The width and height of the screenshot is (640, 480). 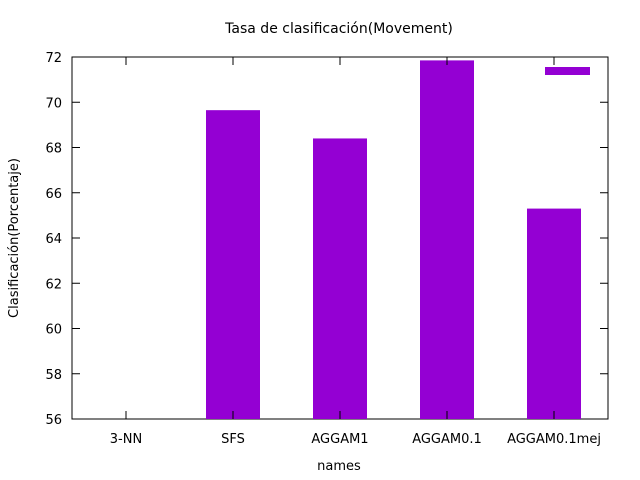 What do you see at coordinates (53, 194) in the screenshot?
I see `y-tick-label: 66` at bounding box center [53, 194].